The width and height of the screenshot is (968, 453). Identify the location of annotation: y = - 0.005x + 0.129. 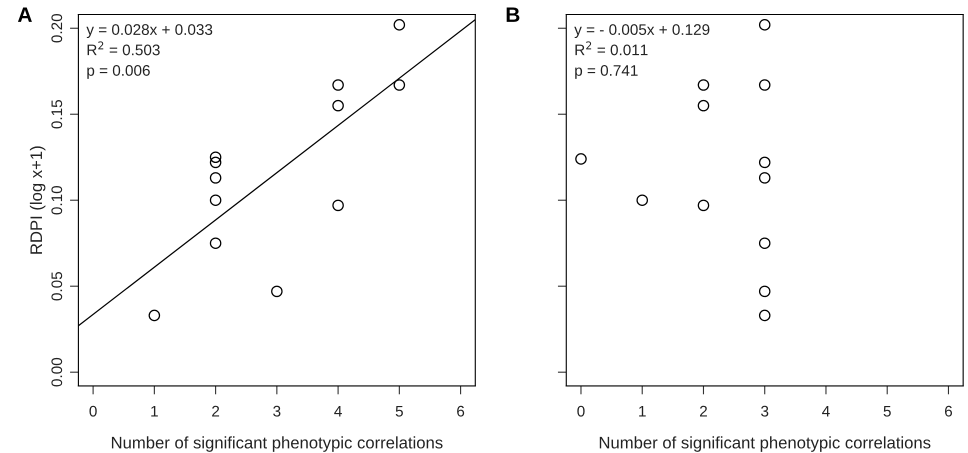
(642, 31).